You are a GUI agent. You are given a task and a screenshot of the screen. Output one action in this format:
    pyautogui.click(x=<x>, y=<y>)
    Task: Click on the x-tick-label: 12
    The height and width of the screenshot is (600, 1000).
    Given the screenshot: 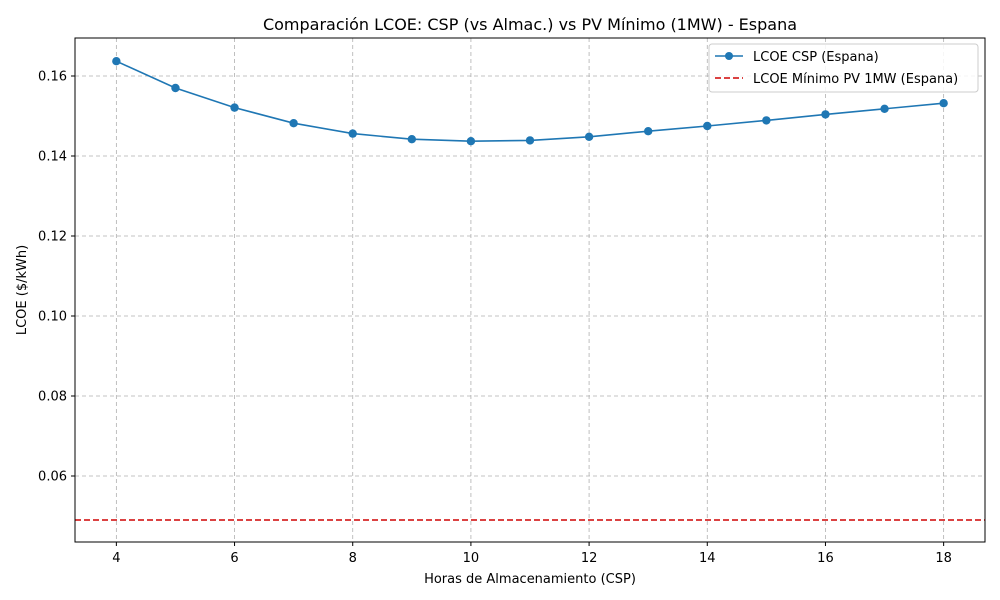 What is the action you would take?
    pyautogui.click(x=589, y=558)
    